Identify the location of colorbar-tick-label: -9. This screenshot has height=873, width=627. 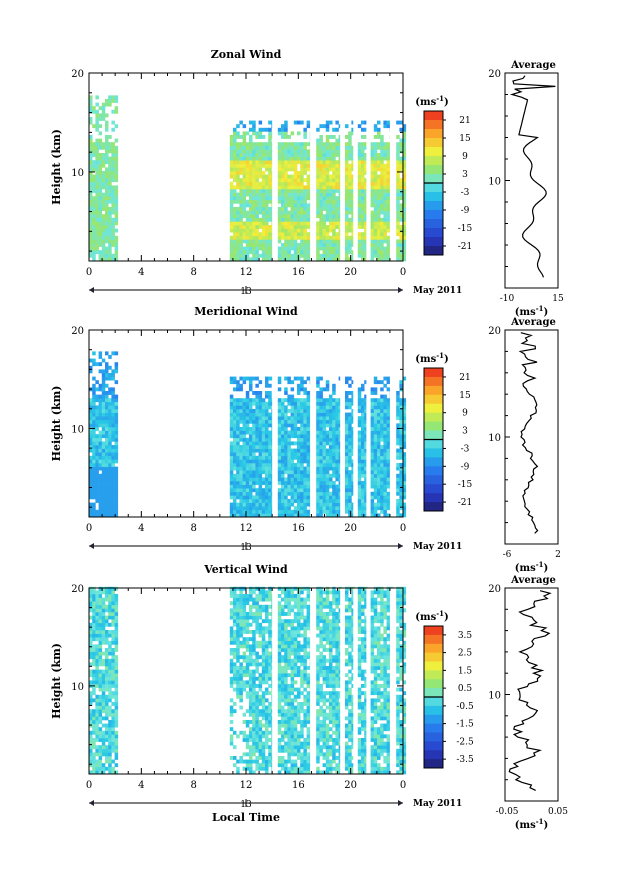
(465, 211).